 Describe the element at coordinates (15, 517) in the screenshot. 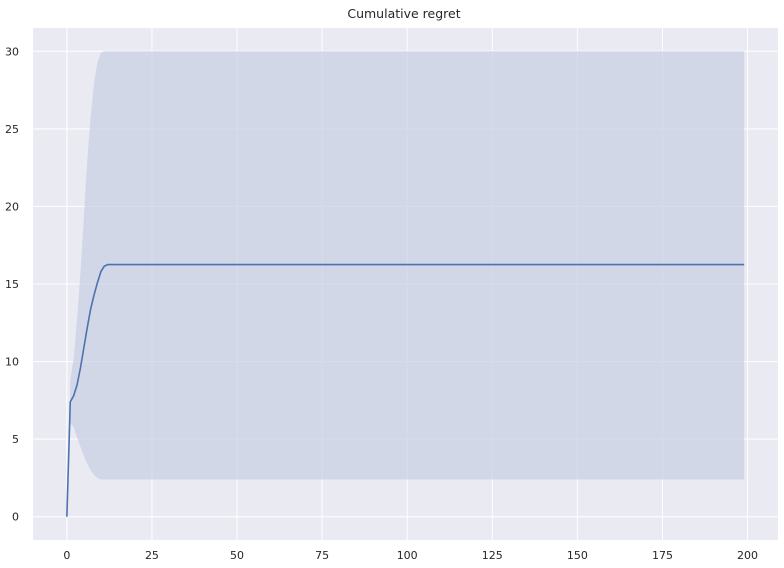

I see `y-tick-label: 0` at that location.